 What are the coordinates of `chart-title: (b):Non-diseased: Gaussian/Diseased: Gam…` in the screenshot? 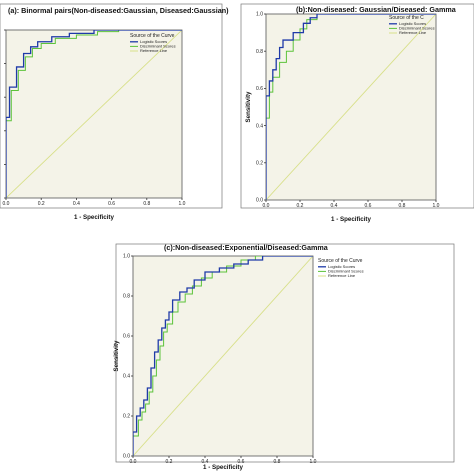 It's located at (376, 9).